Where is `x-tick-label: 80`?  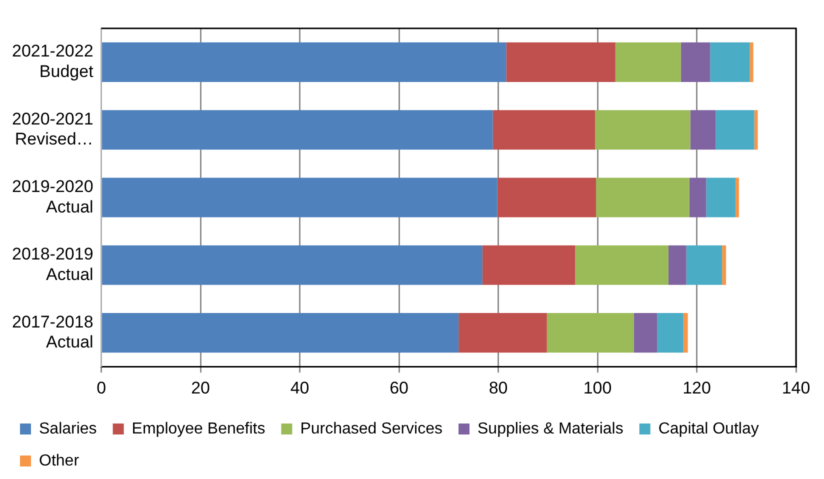 x-tick-label: 80 is located at coordinates (498, 388).